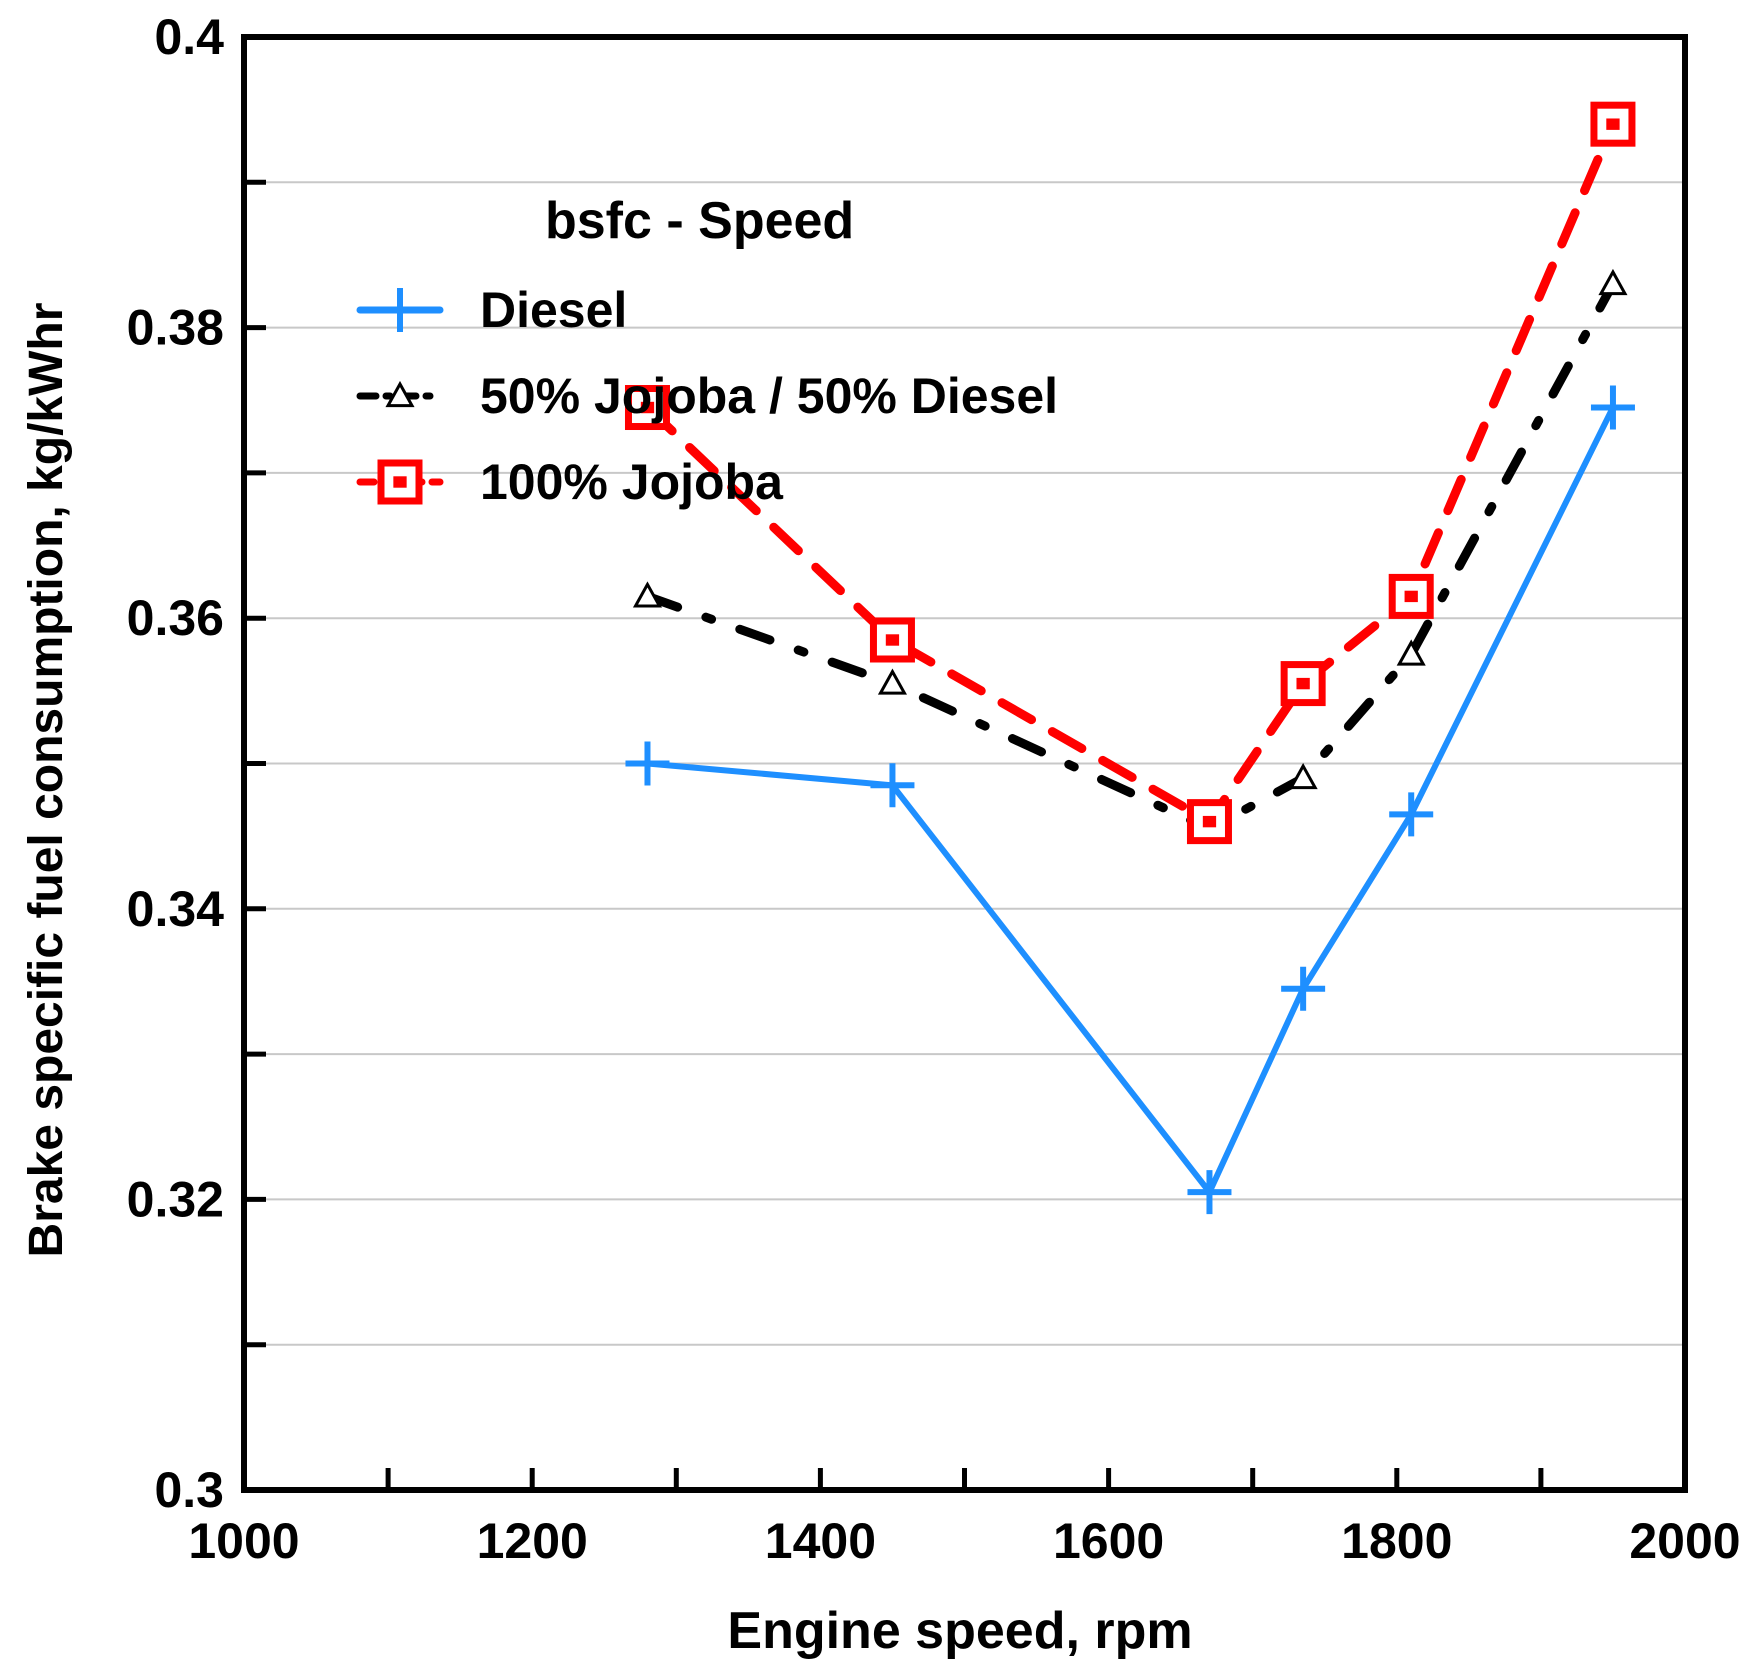 This screenshot has height=1671, width=1752. What do you see at coordinates (632, 482) in the screenshot?
I see `legend-label: 100% Jojoba` at bounding box center [632, 482].